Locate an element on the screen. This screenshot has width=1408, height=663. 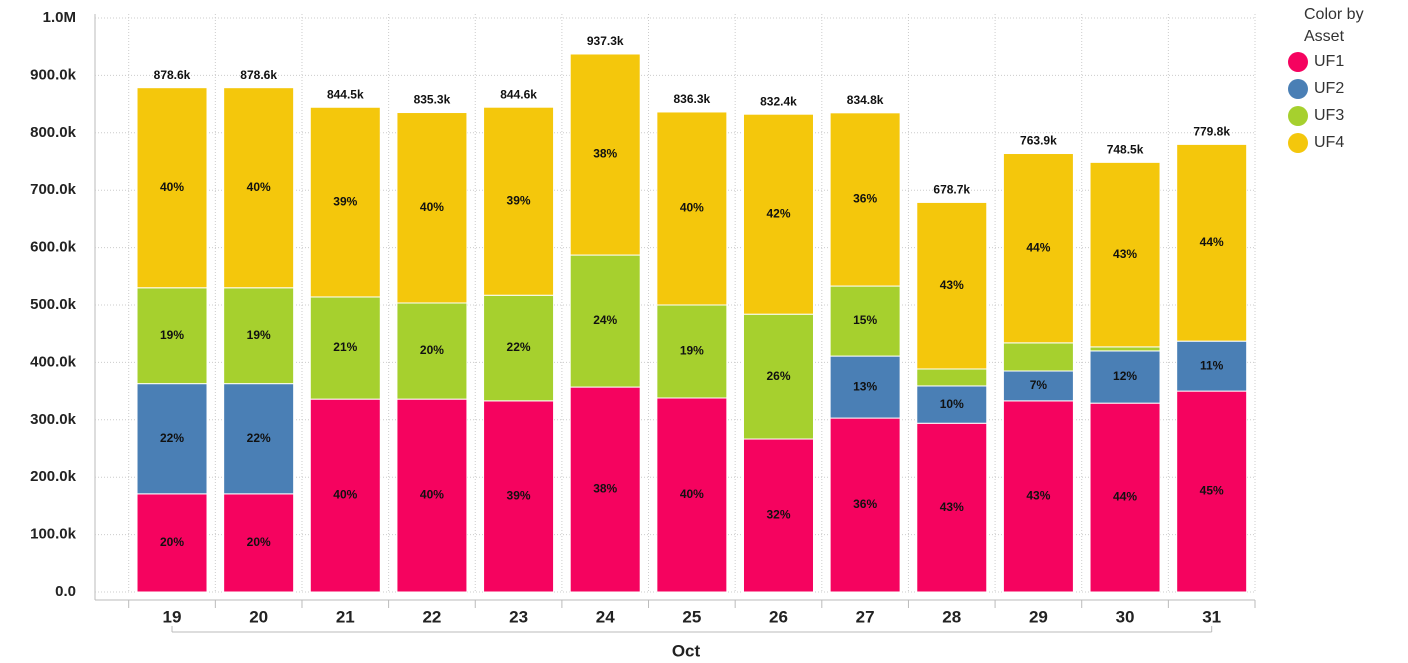
segment-label: 32% is located at coordinates (778, 515).